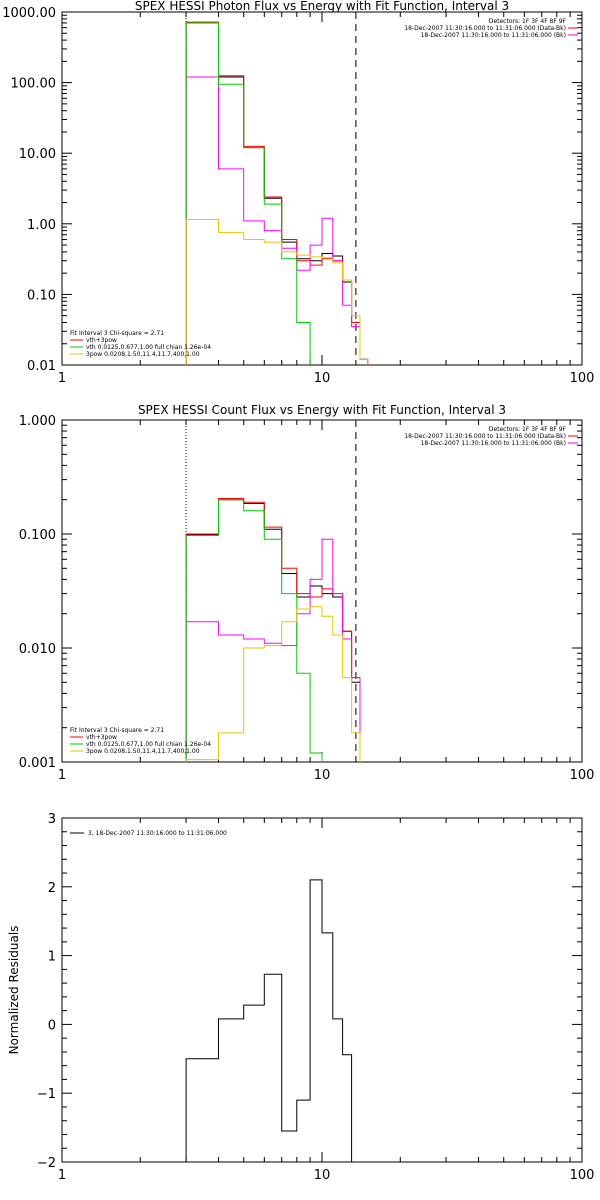  I want to click on y-tick-label: 100.00, so click(34, 84).